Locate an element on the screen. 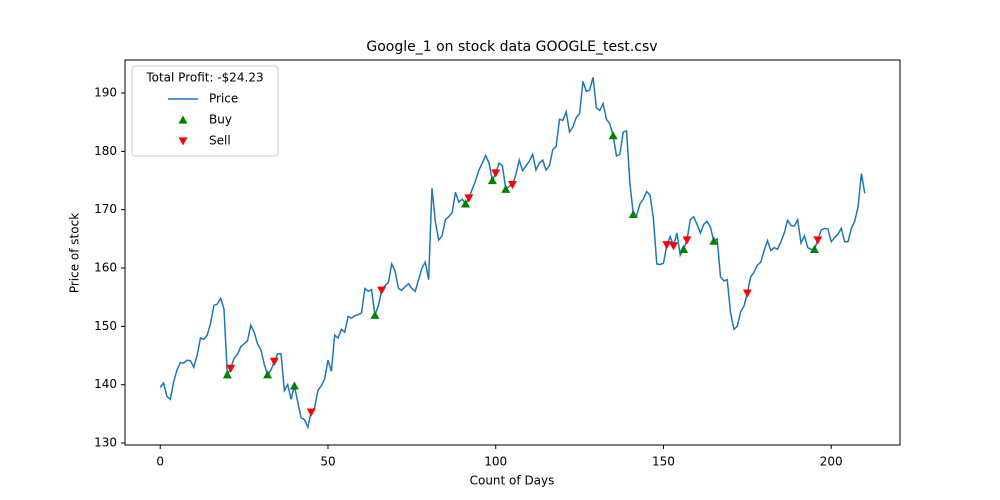 Image resolution: width=1000 pixels, height=500 pixels. legend-label: Sell is located at coordinates (220, 141).